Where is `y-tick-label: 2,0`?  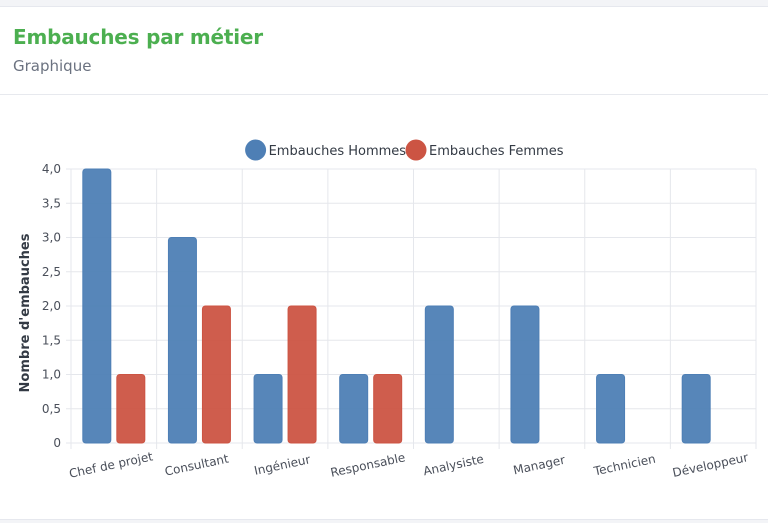
y-tick-label: 2,0 is located at coordinates (51, 306).